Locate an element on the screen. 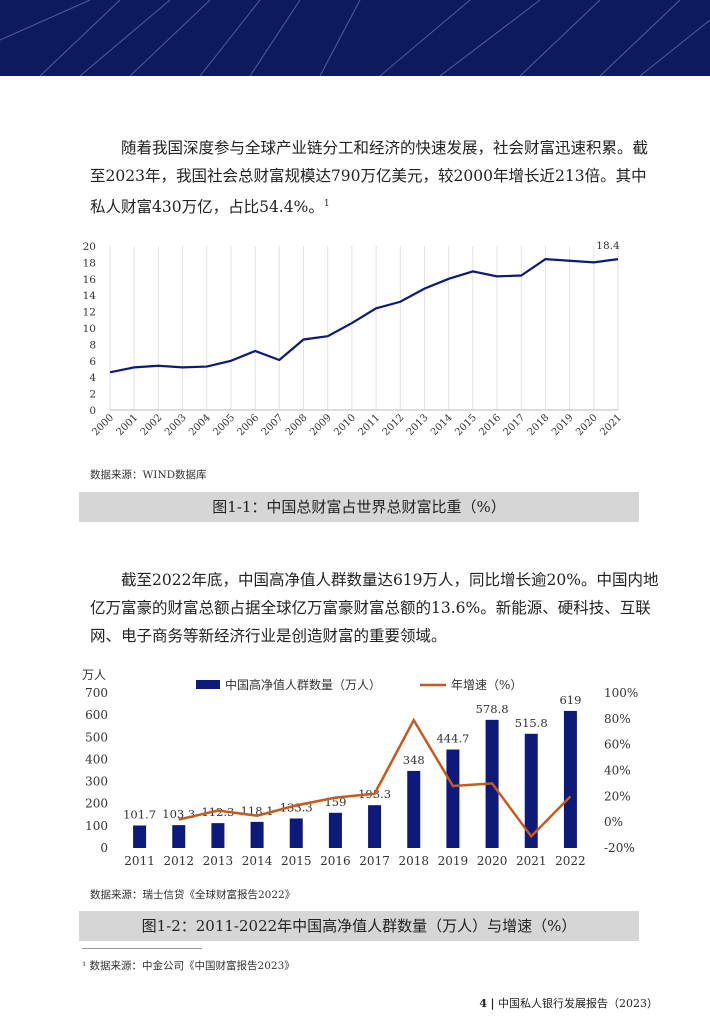 The height and width of the screenshot is (1025, 710). bar-data-label: 101.7 is located at coordinates (139, 814).